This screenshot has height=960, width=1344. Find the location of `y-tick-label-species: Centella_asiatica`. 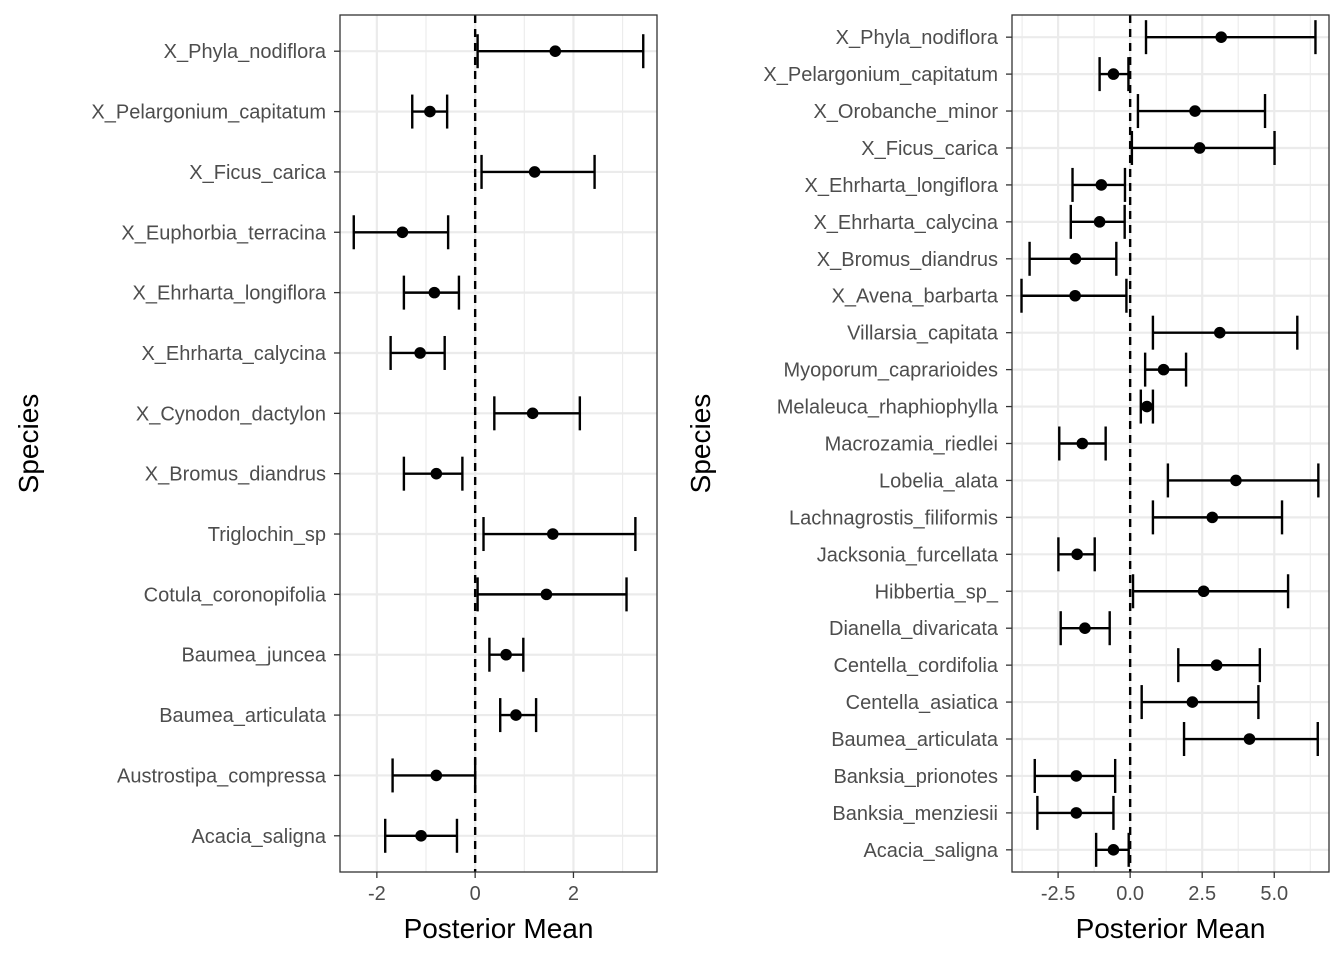

y-tick-label-species: Centella_asiatica is located at coordinates (922, 703).